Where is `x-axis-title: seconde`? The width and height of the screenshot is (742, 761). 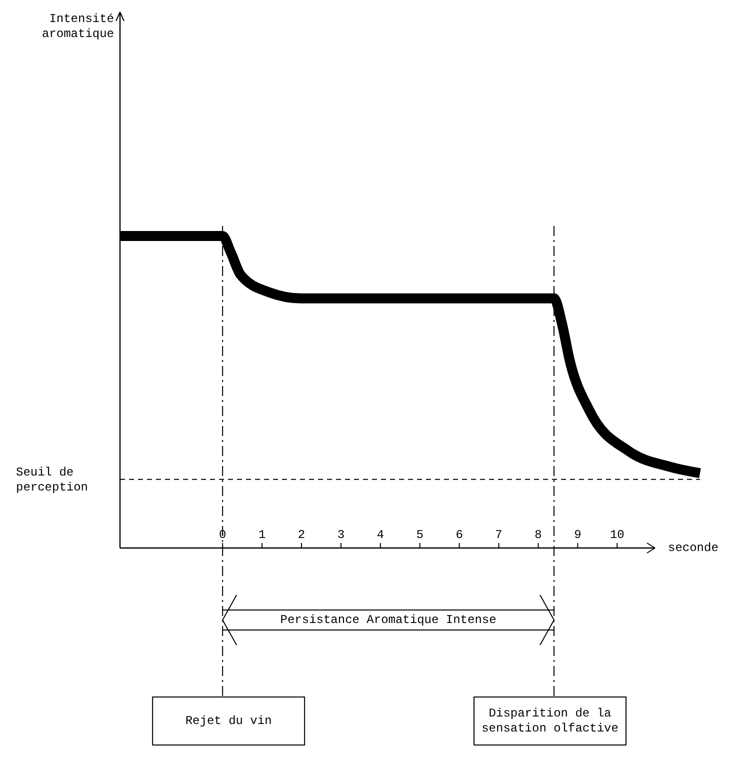 x-axis-title: seconde is located at coordinates (693, 548).